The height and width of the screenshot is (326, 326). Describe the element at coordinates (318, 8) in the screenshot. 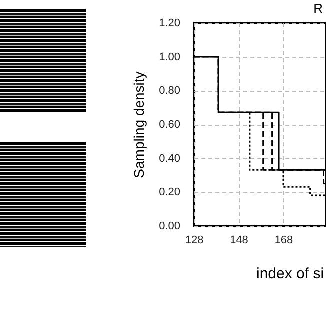

I see `chart-title: R` at that location.